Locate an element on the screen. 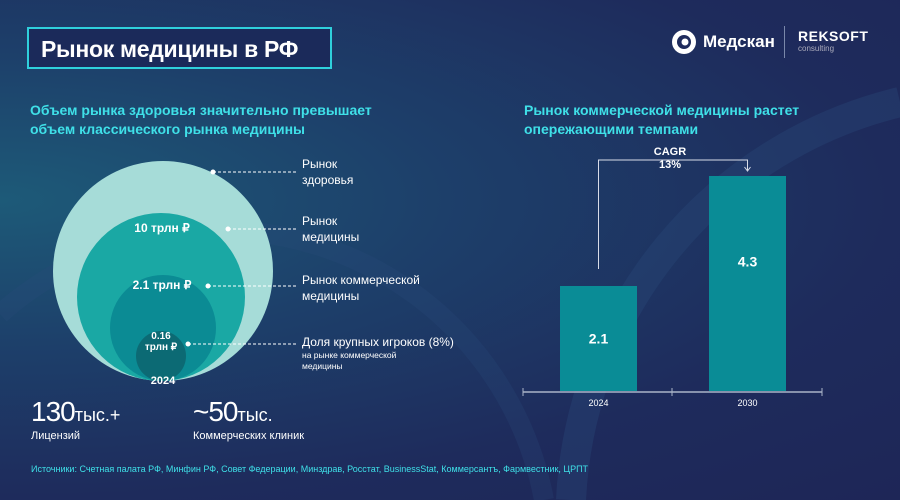  page-title-box: Рынок медицины в РФ is located at coordinates (179, 48).